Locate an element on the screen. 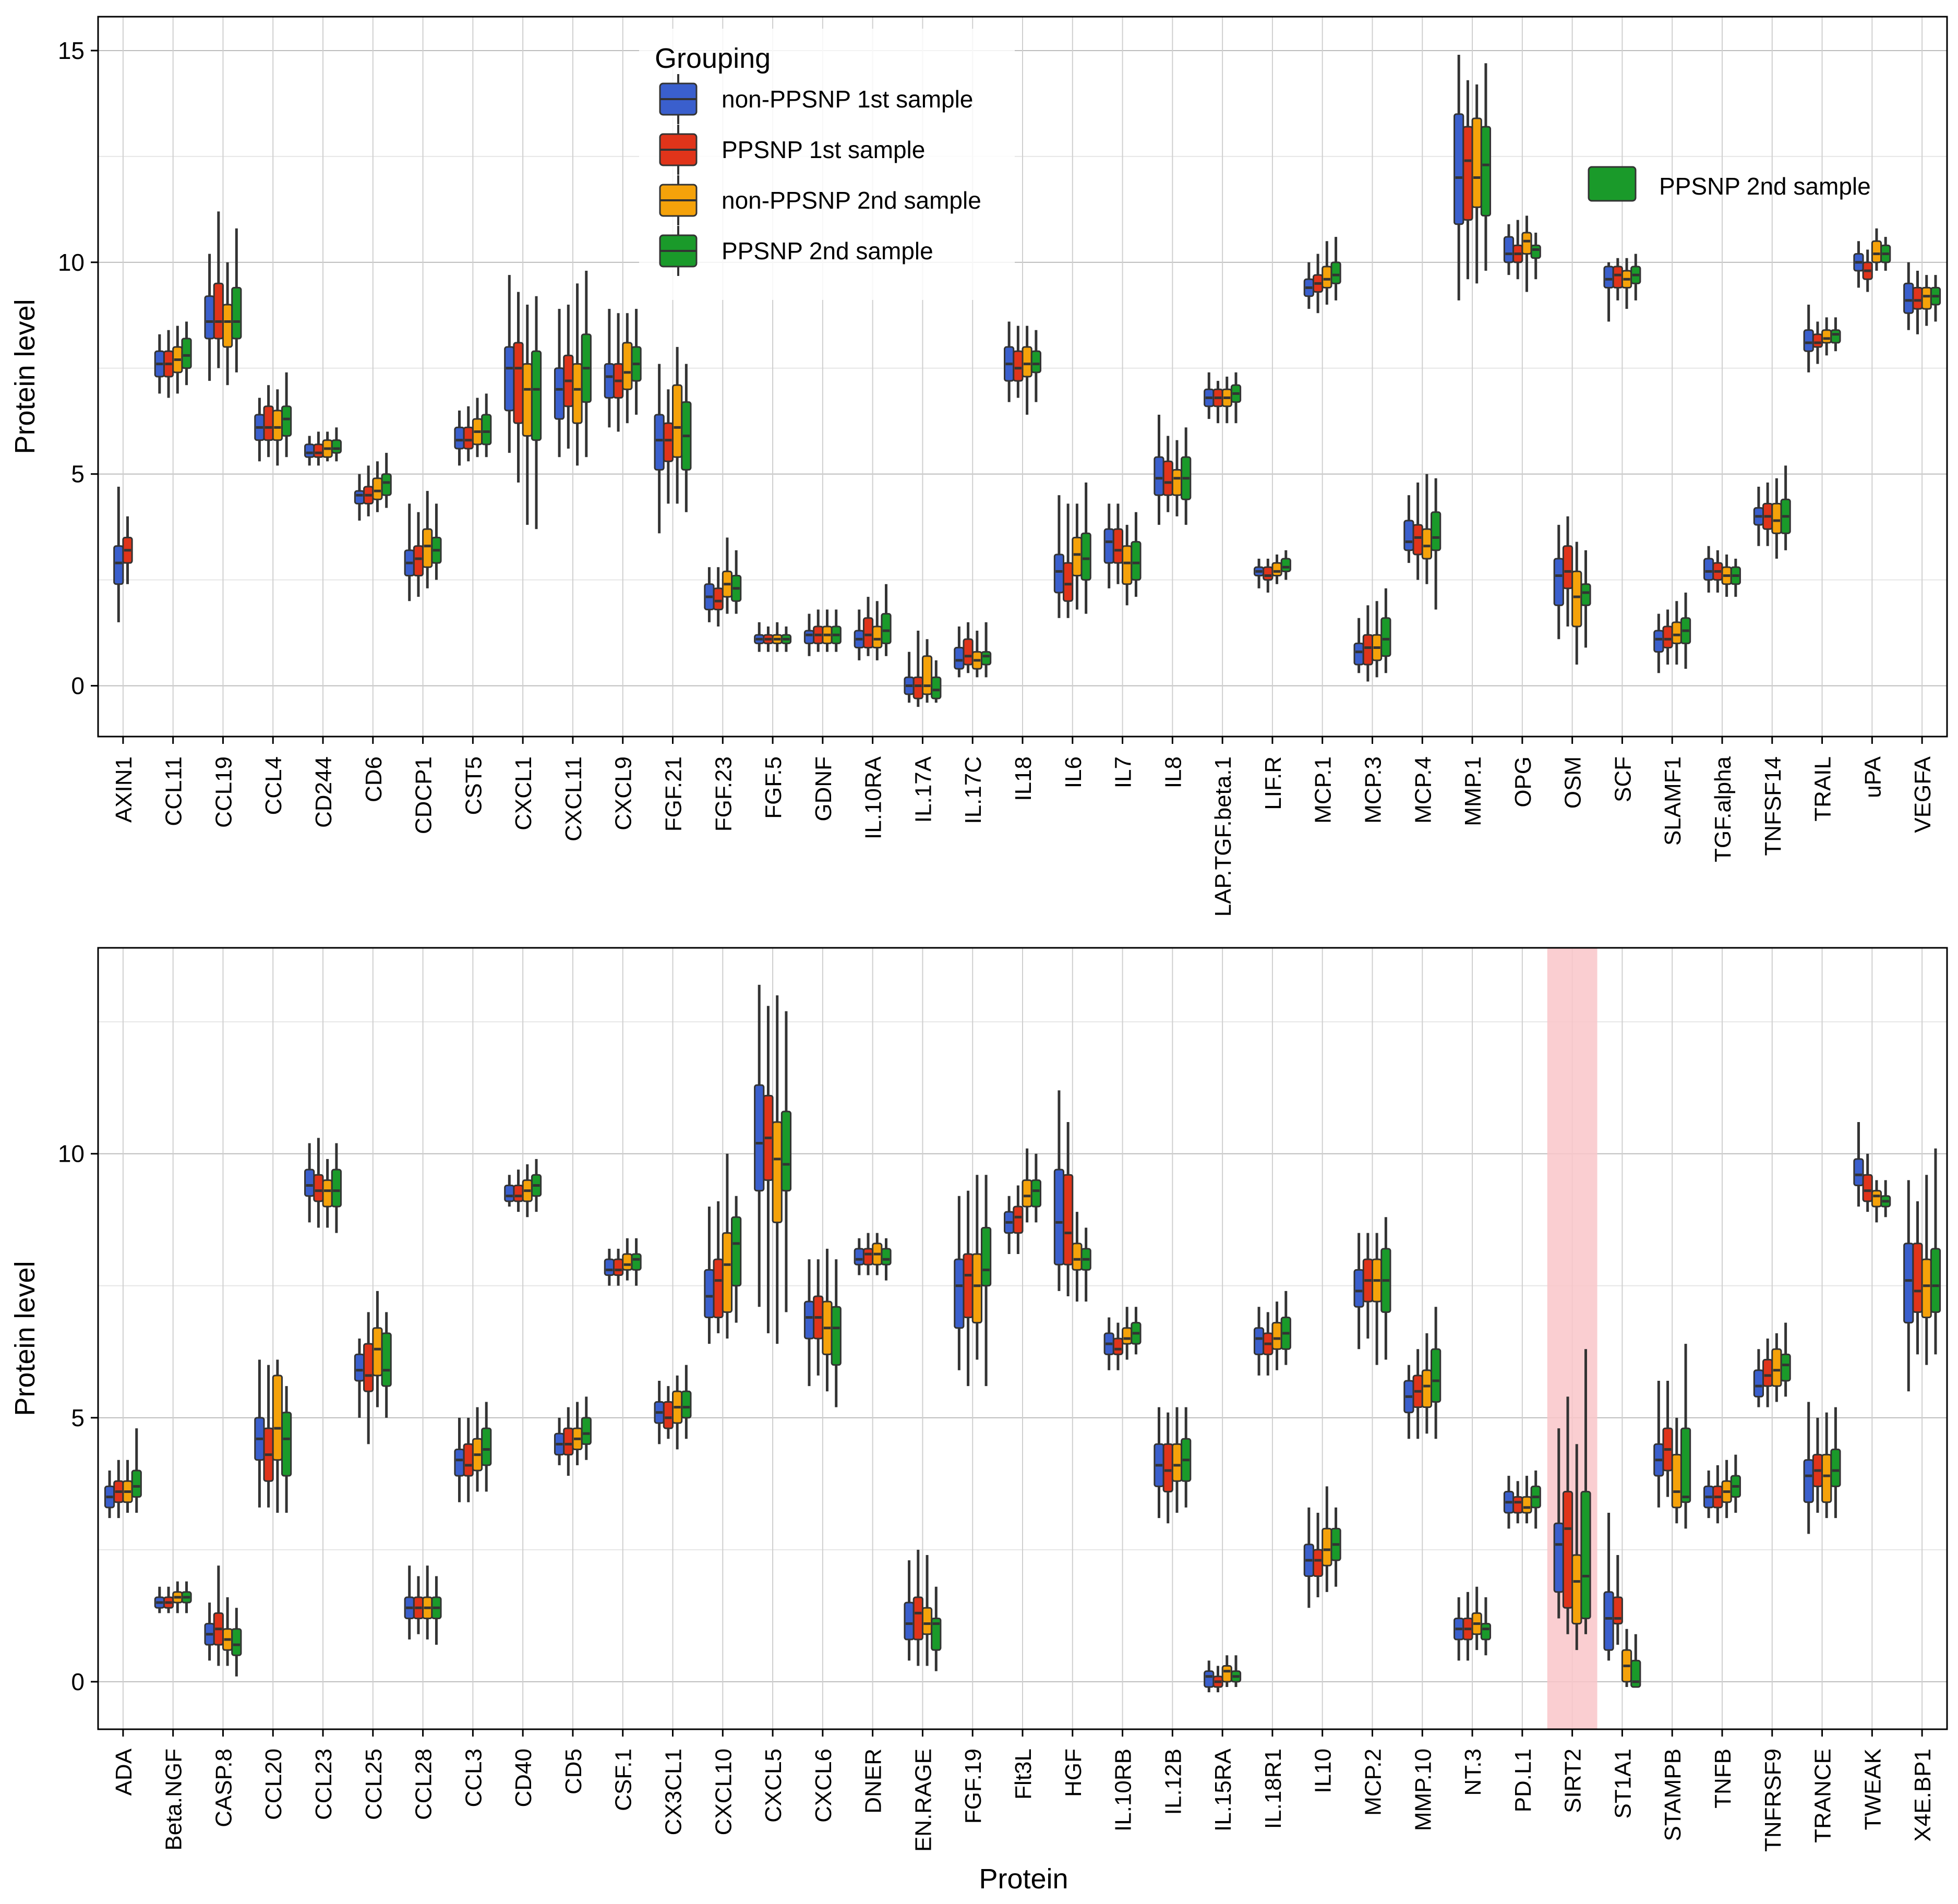 The width and height of the screenshot is (1958, 1904). y-tick-label: 5 is located at coordinates (78, 474).